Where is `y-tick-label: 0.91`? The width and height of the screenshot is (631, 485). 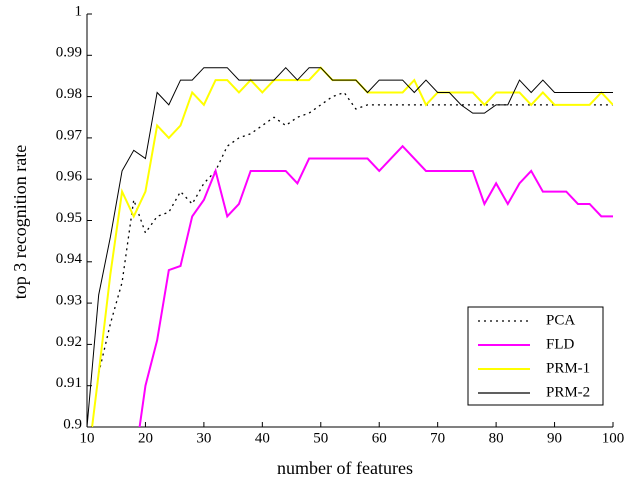 y-tick-label: 0.91 is located at coordinates (69, 383).